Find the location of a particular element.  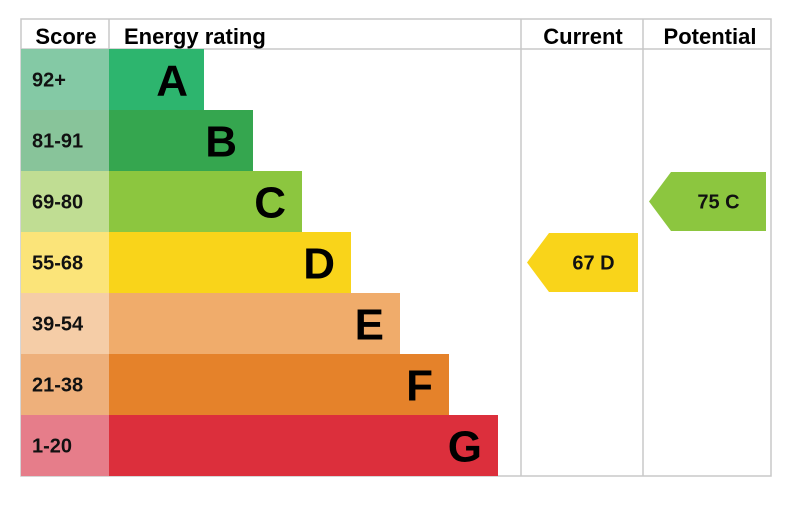

score-label-a: 92+ is located at coordinates (49, 81).